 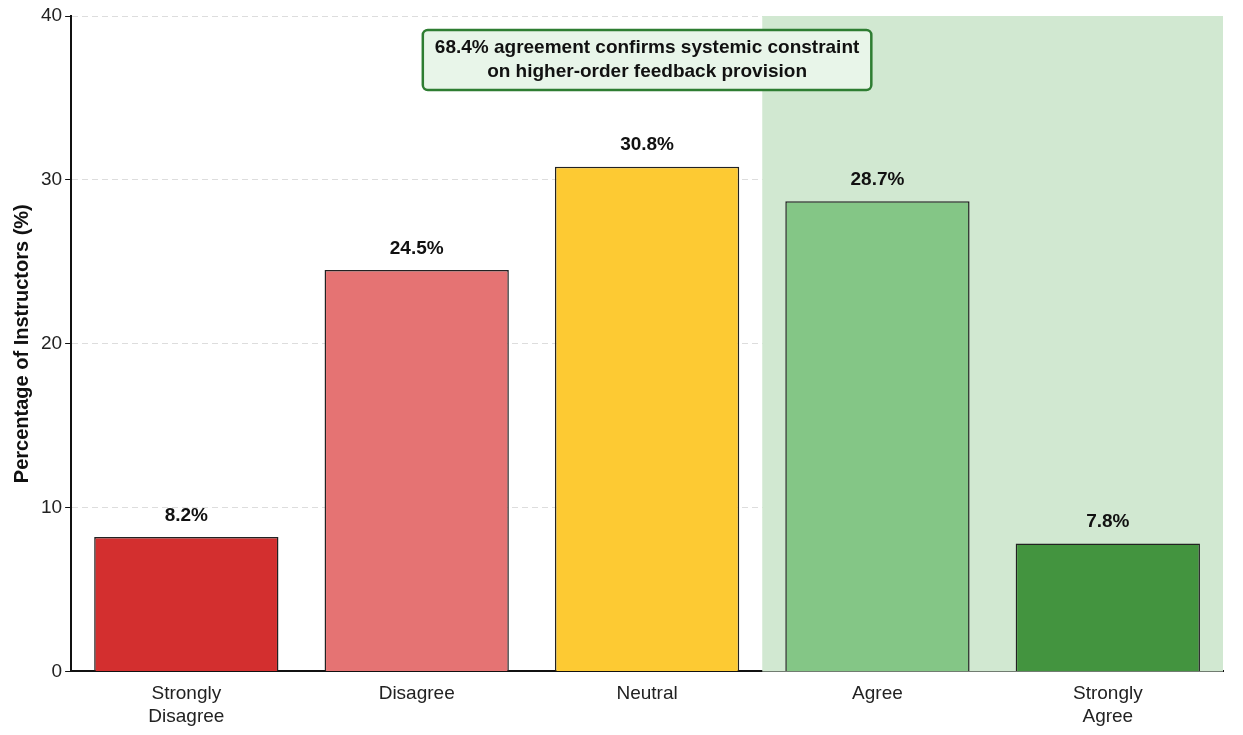 What do you see at coordinates (186, 514) in the screenshot?
I see `data-label: 8.2%` at bounding box center [186, 514].